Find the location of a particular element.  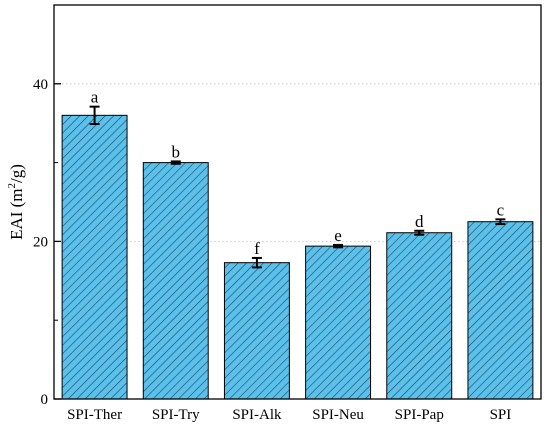

x-tick-label-spi-alk: SPI-Alk is located at coordinates (257, 415).